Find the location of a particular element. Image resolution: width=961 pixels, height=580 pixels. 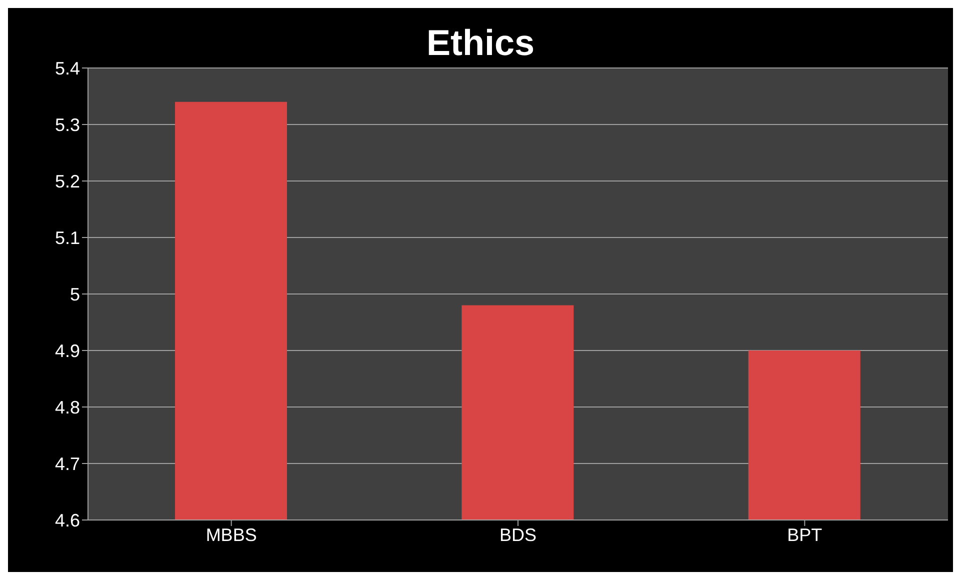

y-tick-label: 5.3 is located at coordinates (67, 124).